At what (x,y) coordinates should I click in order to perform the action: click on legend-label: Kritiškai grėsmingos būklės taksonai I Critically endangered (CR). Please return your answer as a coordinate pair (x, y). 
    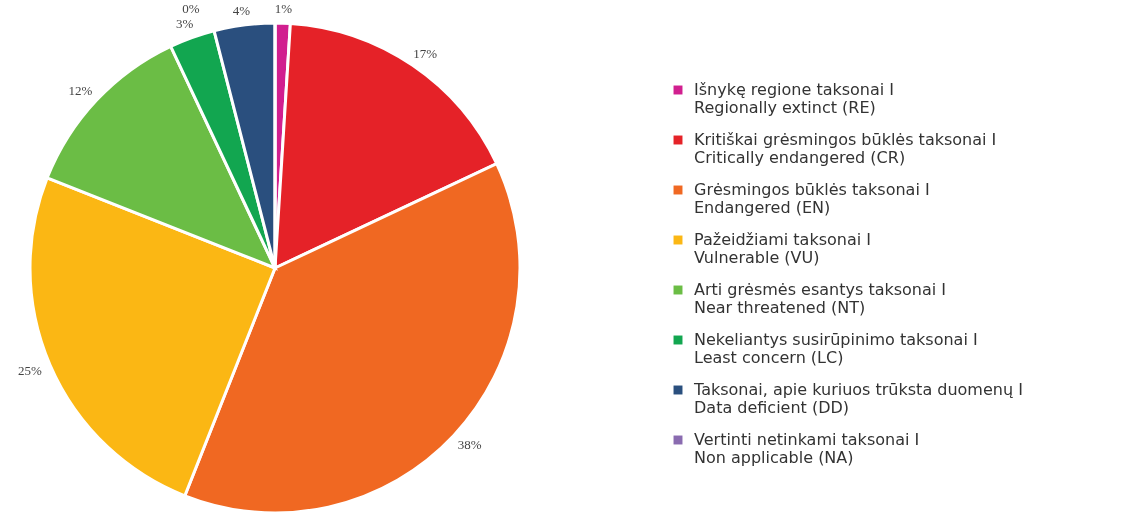
    Looking at the image, I should click on (845, 148).